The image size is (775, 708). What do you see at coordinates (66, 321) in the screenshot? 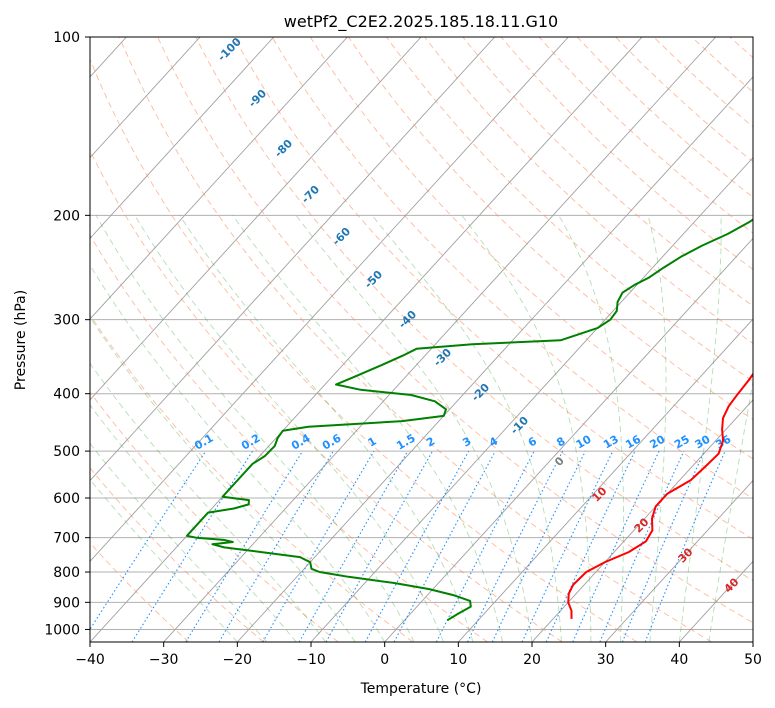
I see `y-tick-label: 300` at bounding box center [66, 321].